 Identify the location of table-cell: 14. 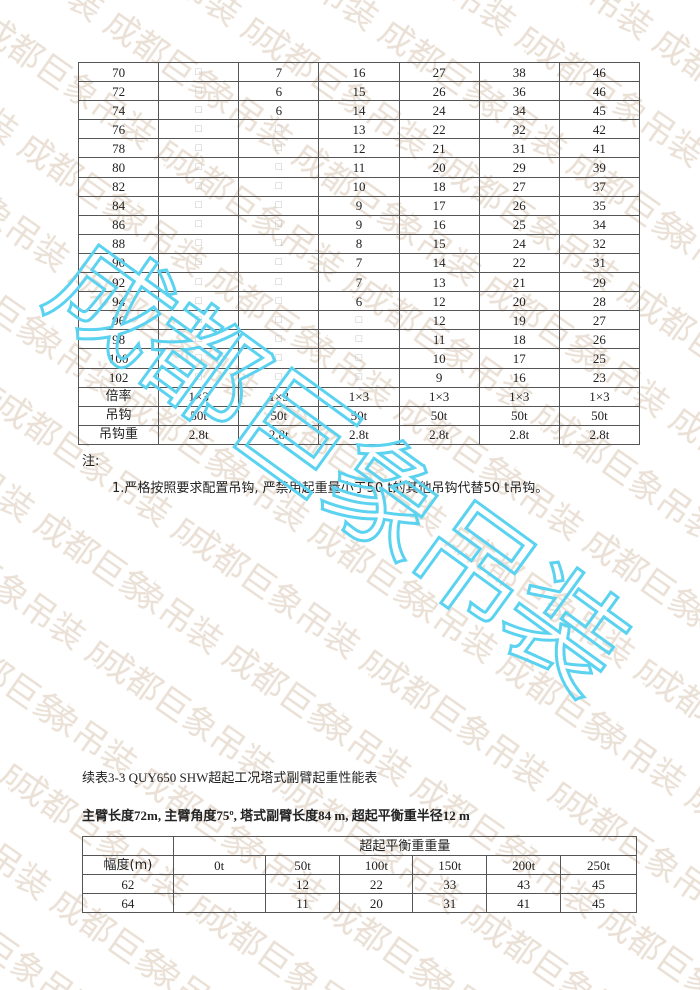
(439, 263).